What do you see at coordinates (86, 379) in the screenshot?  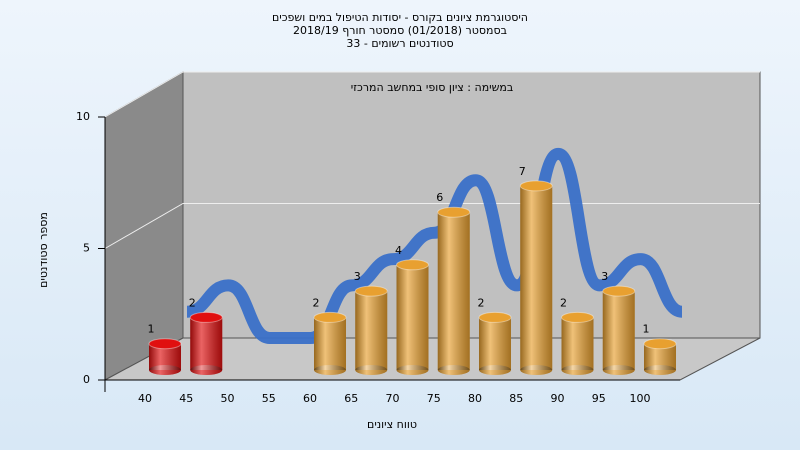 I see `y-tick-label: 0` at bounding box center [86, 379].